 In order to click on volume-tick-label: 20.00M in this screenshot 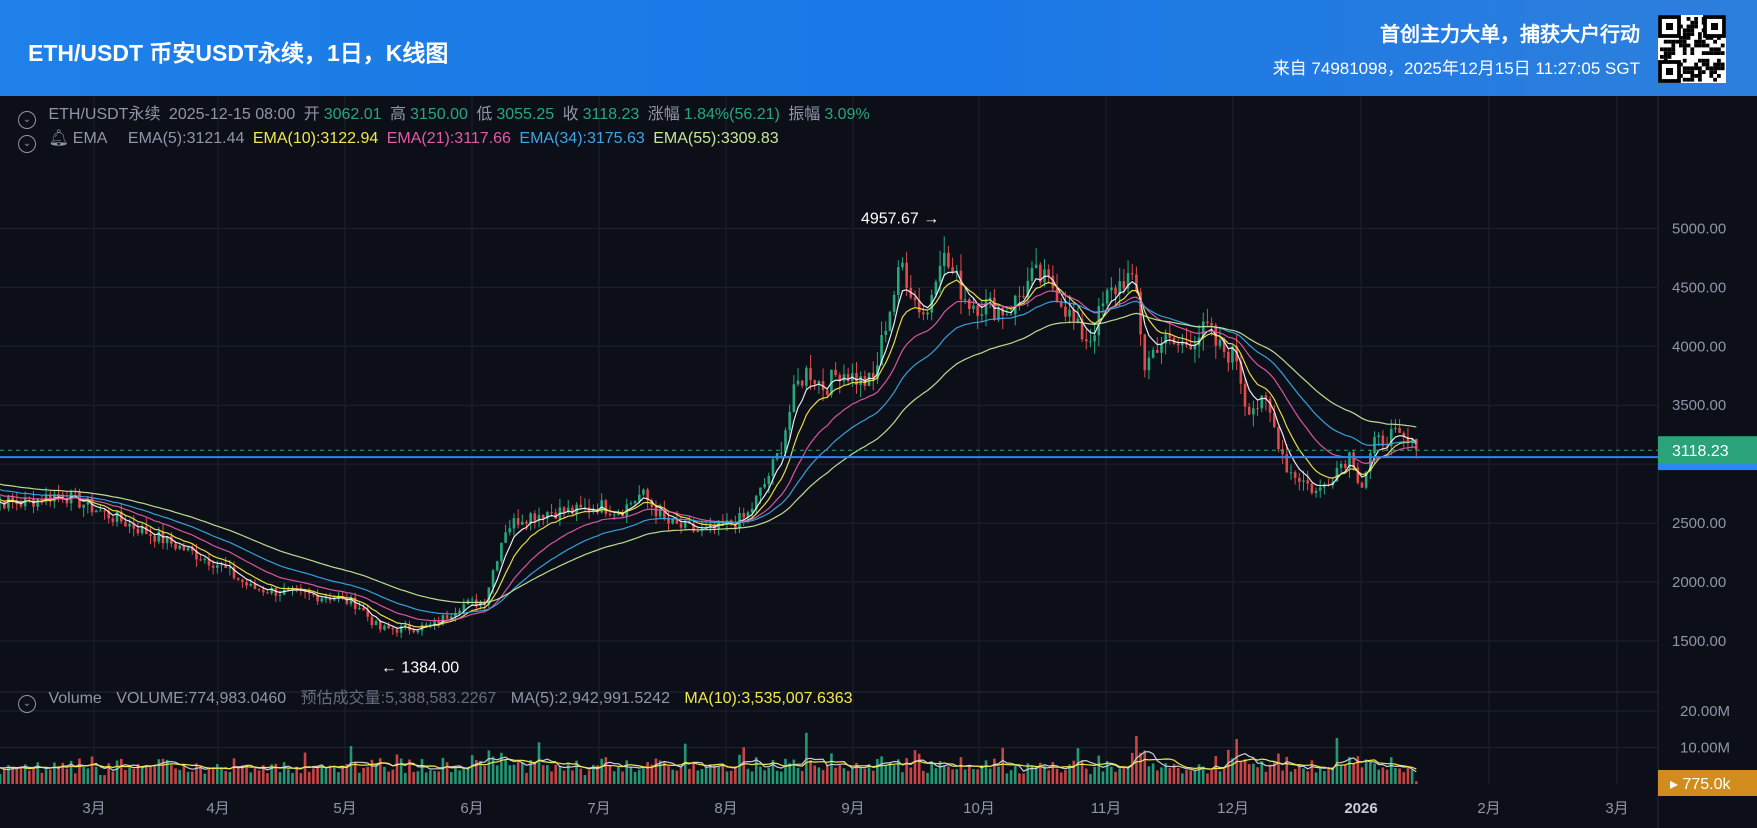, I will do `click(1705, 711)`.